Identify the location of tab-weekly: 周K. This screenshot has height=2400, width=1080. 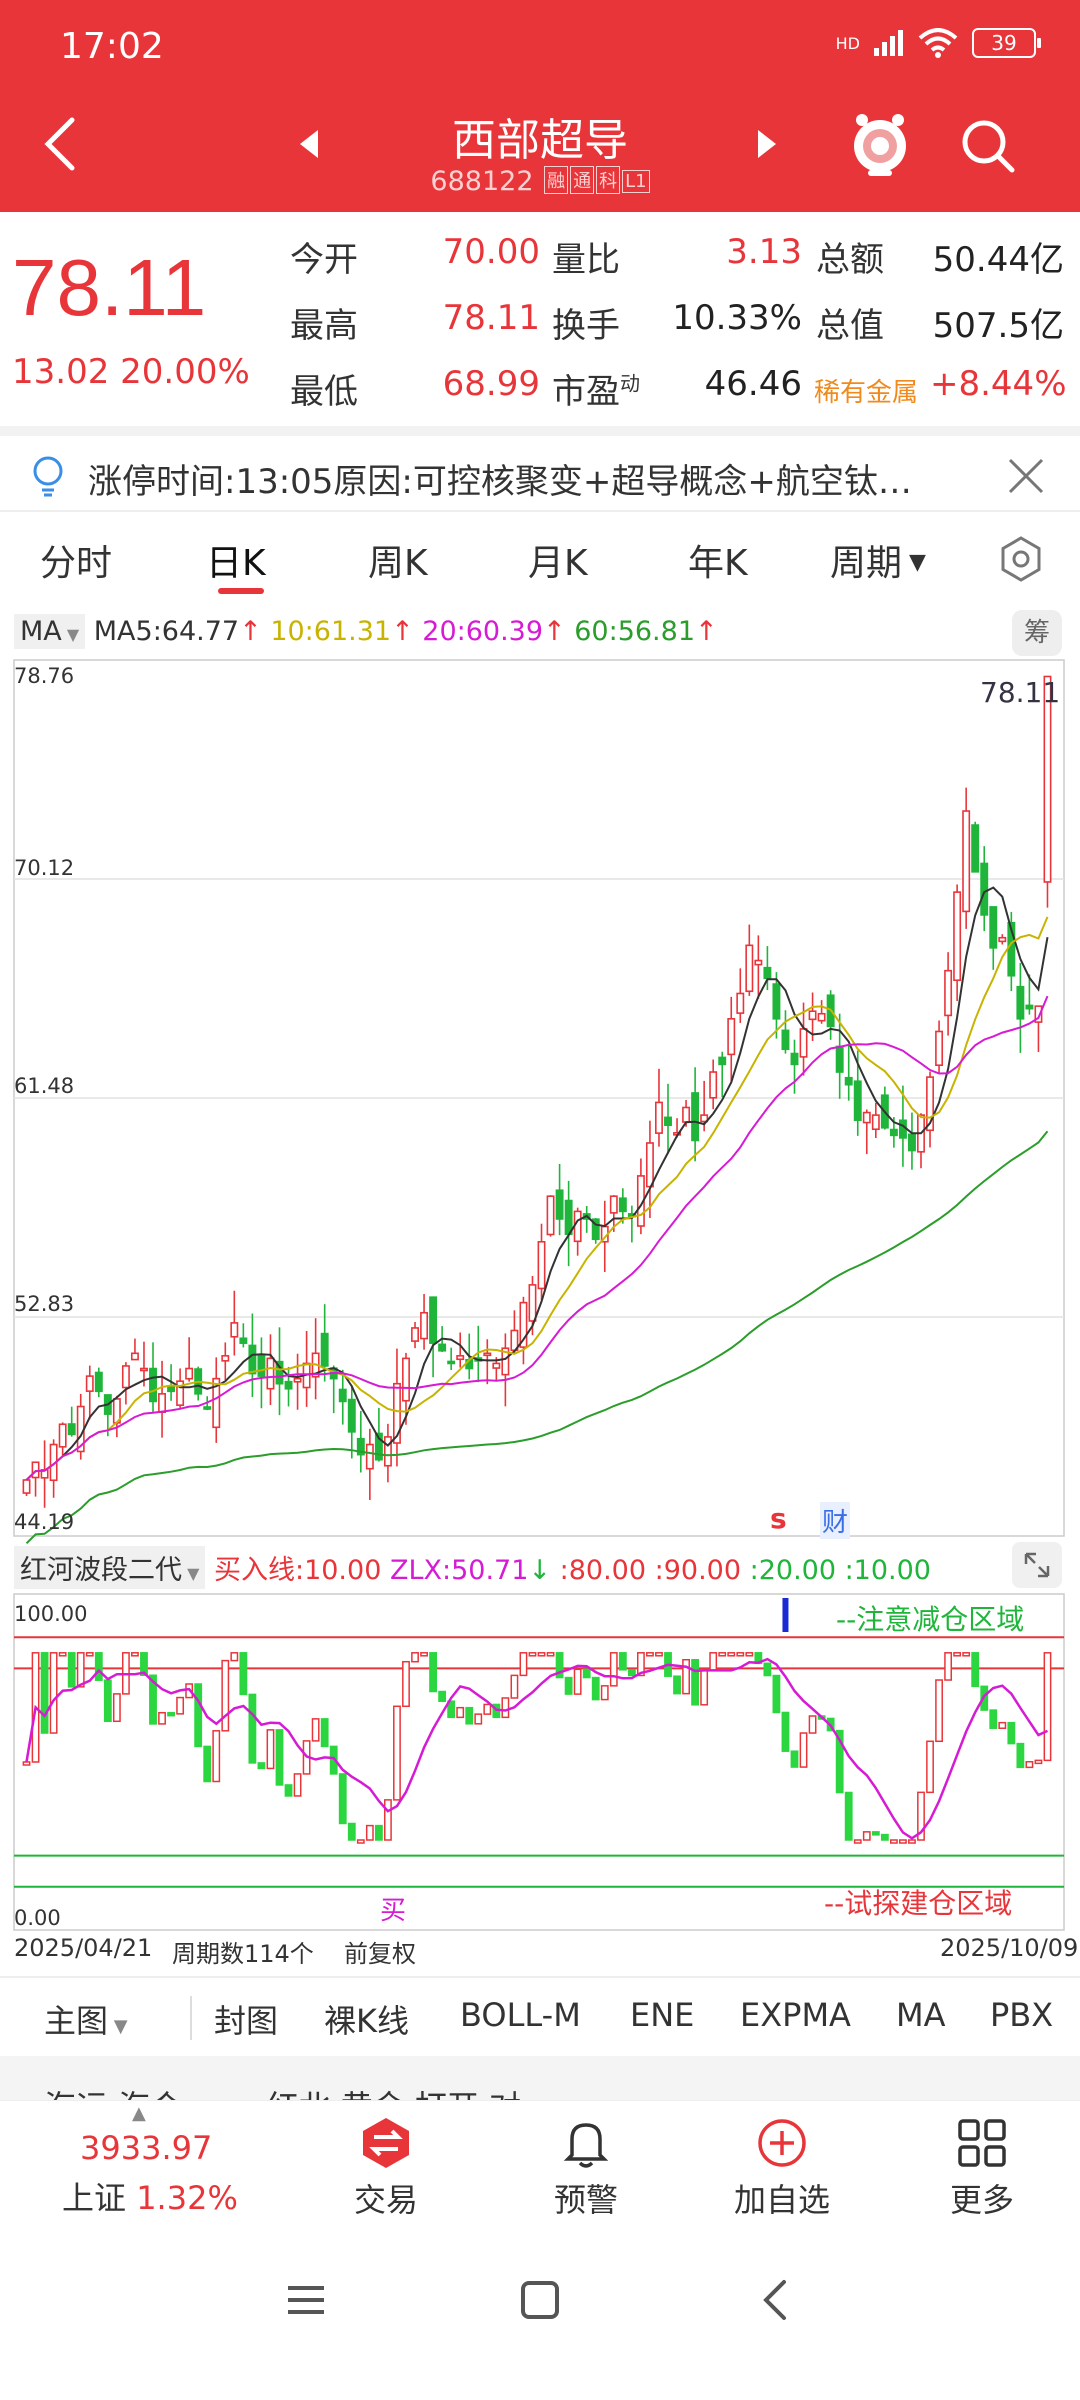
(398, 563).